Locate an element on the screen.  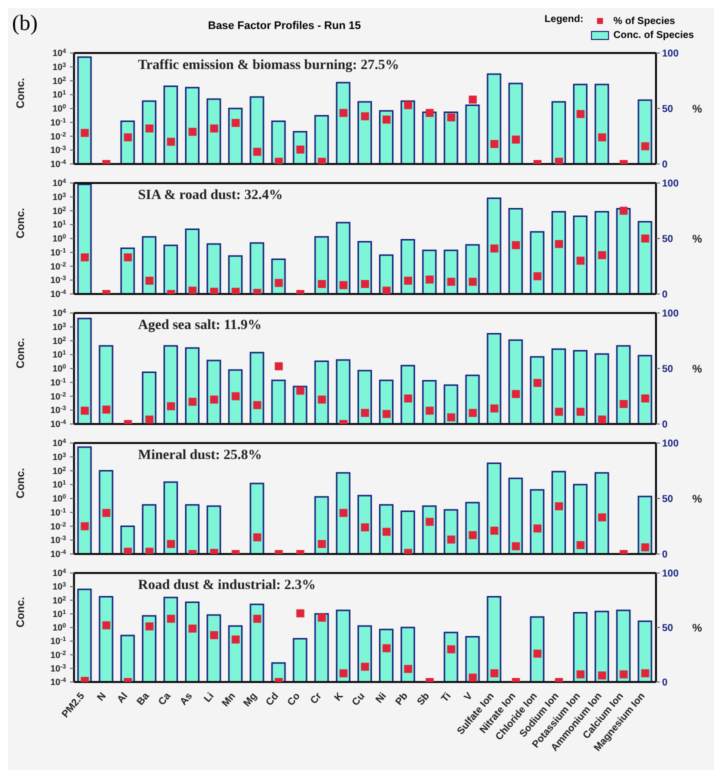
x-tick-label: Mn is located at coordinates (229, 699).